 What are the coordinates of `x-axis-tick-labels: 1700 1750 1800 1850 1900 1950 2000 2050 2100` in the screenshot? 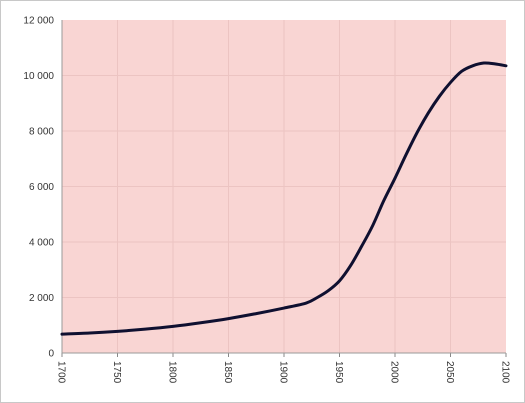 It's located at (283, 372).